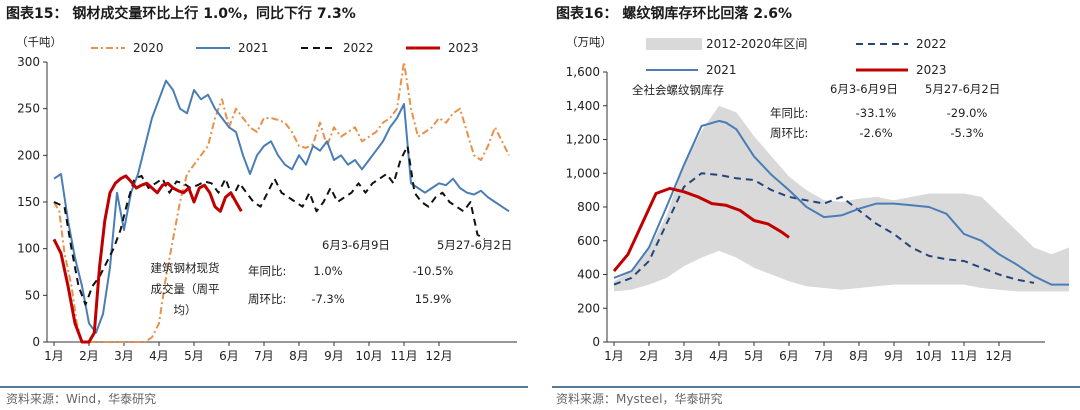  Describe the element at coordinates (327, 299) in the screenshot. I see `chart1-metric-value: -7.3%` at that location.